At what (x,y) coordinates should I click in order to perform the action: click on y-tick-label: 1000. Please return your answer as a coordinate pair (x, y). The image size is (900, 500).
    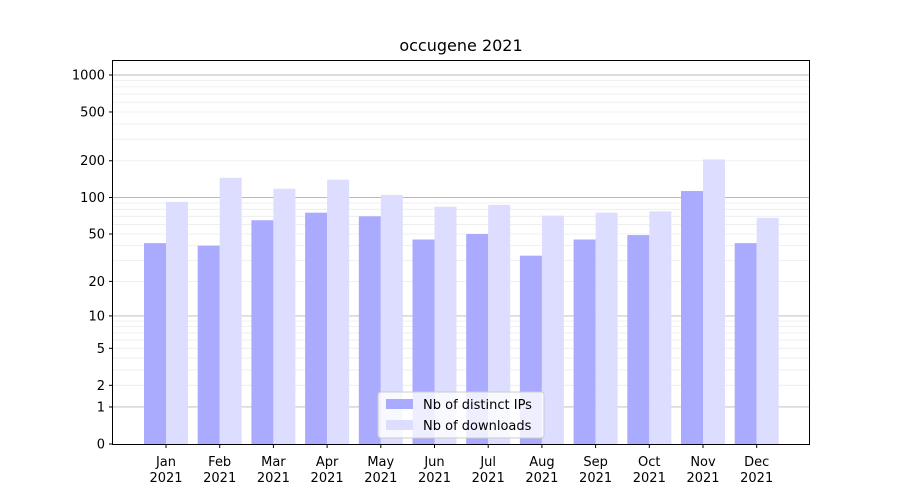
    Looking at the image, I should click on (88, 76).